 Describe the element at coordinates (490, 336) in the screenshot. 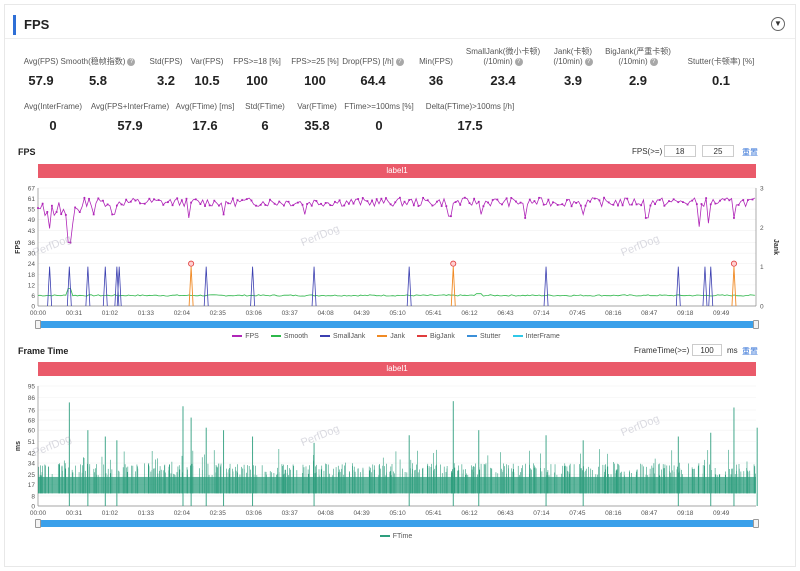

I see `legend-label: Stutter` at that location.